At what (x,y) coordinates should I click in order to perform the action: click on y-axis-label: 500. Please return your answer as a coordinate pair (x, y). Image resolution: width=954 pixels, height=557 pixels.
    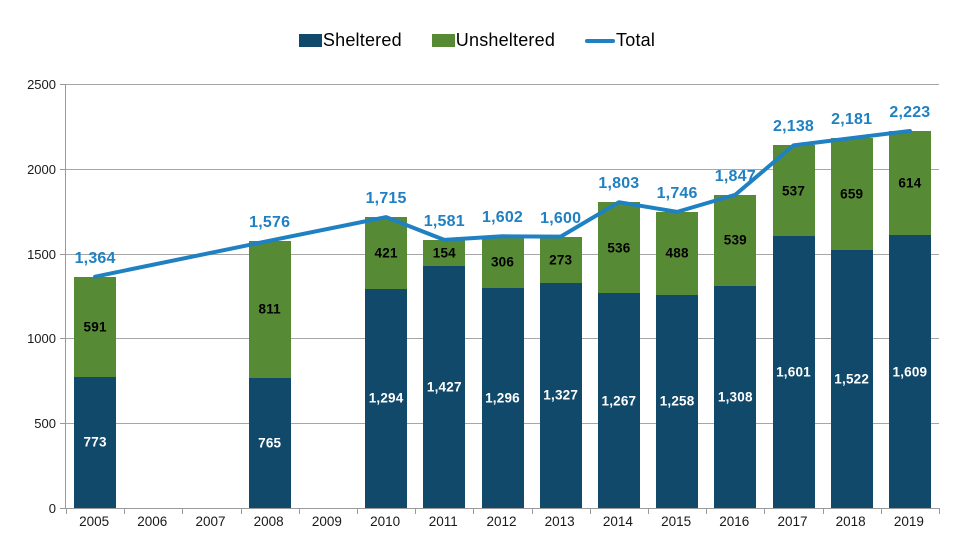
    Looking at the image, I should click on (45, 424).